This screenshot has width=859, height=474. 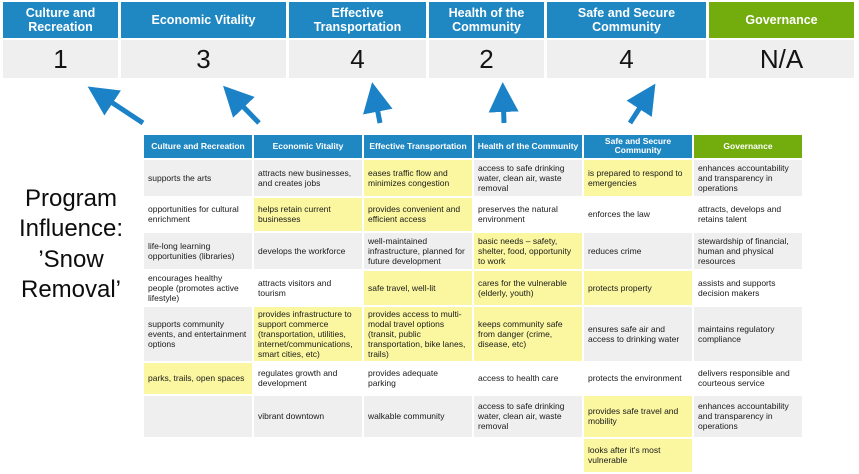 I want to click on matrix-cell: is prepared to respond to emergencies, so click(x=638, y=177).